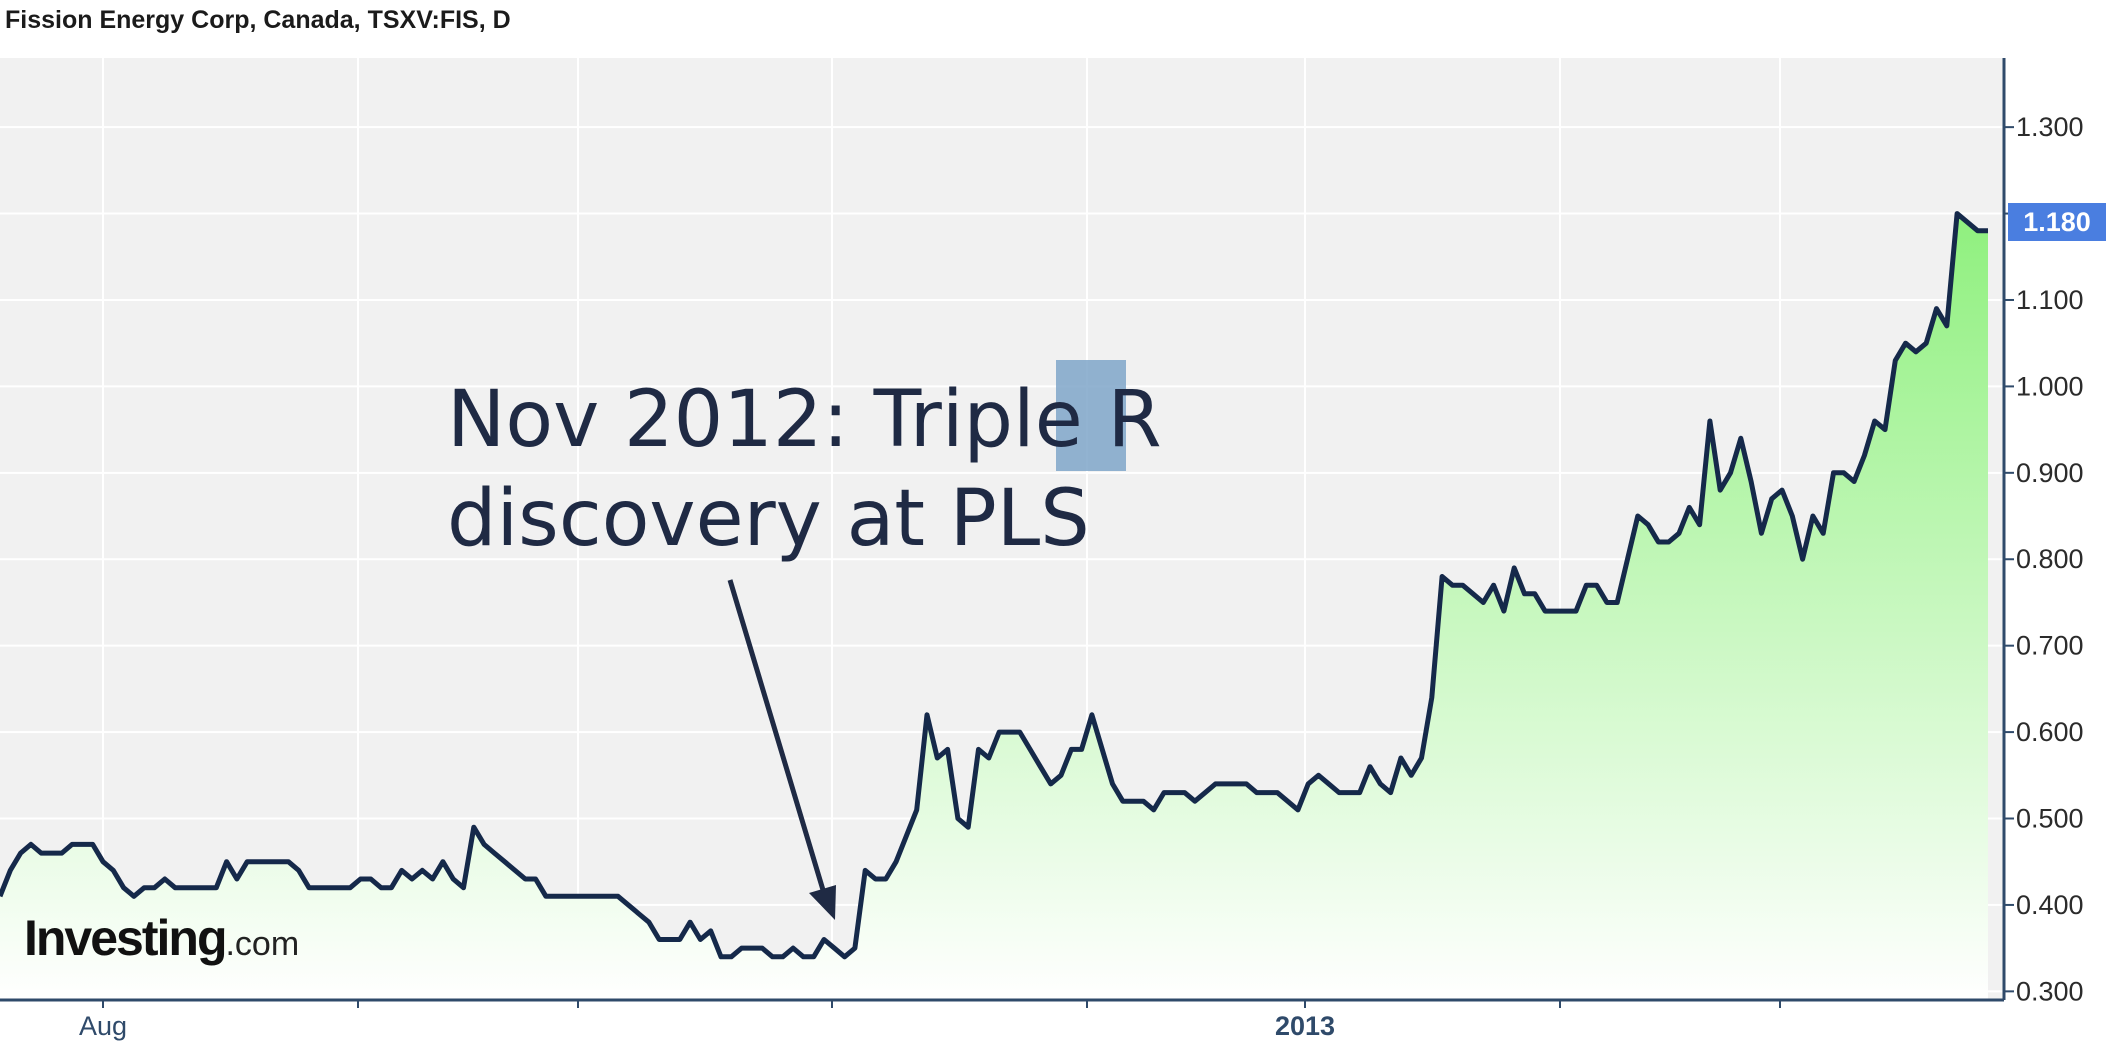  I want to click on chart-title: Fission Energy Corp, Canada, TSXV:FIS, D, so click(258, 20).